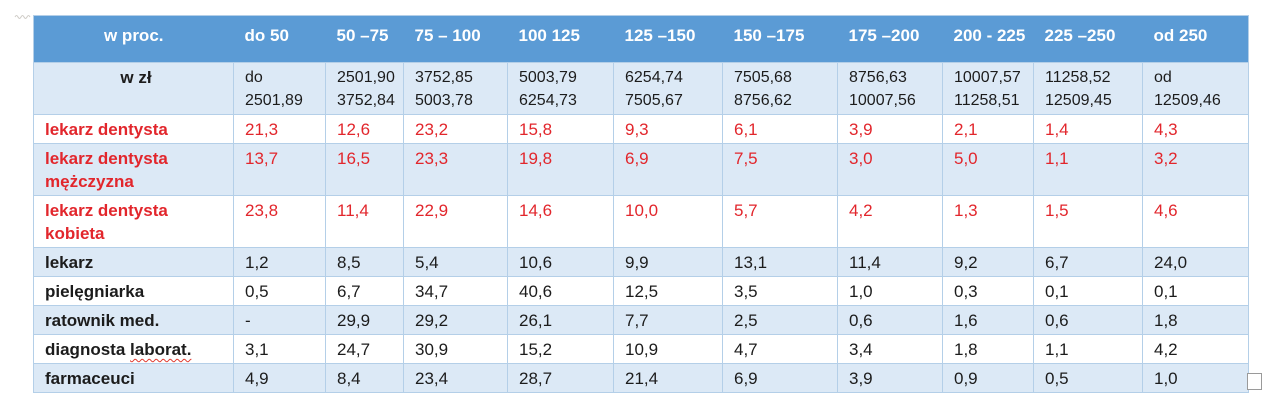 The height and width of the screenshot is (413, 1280). I want to click on percent-value-cell: 9,2, so click(988, 262).